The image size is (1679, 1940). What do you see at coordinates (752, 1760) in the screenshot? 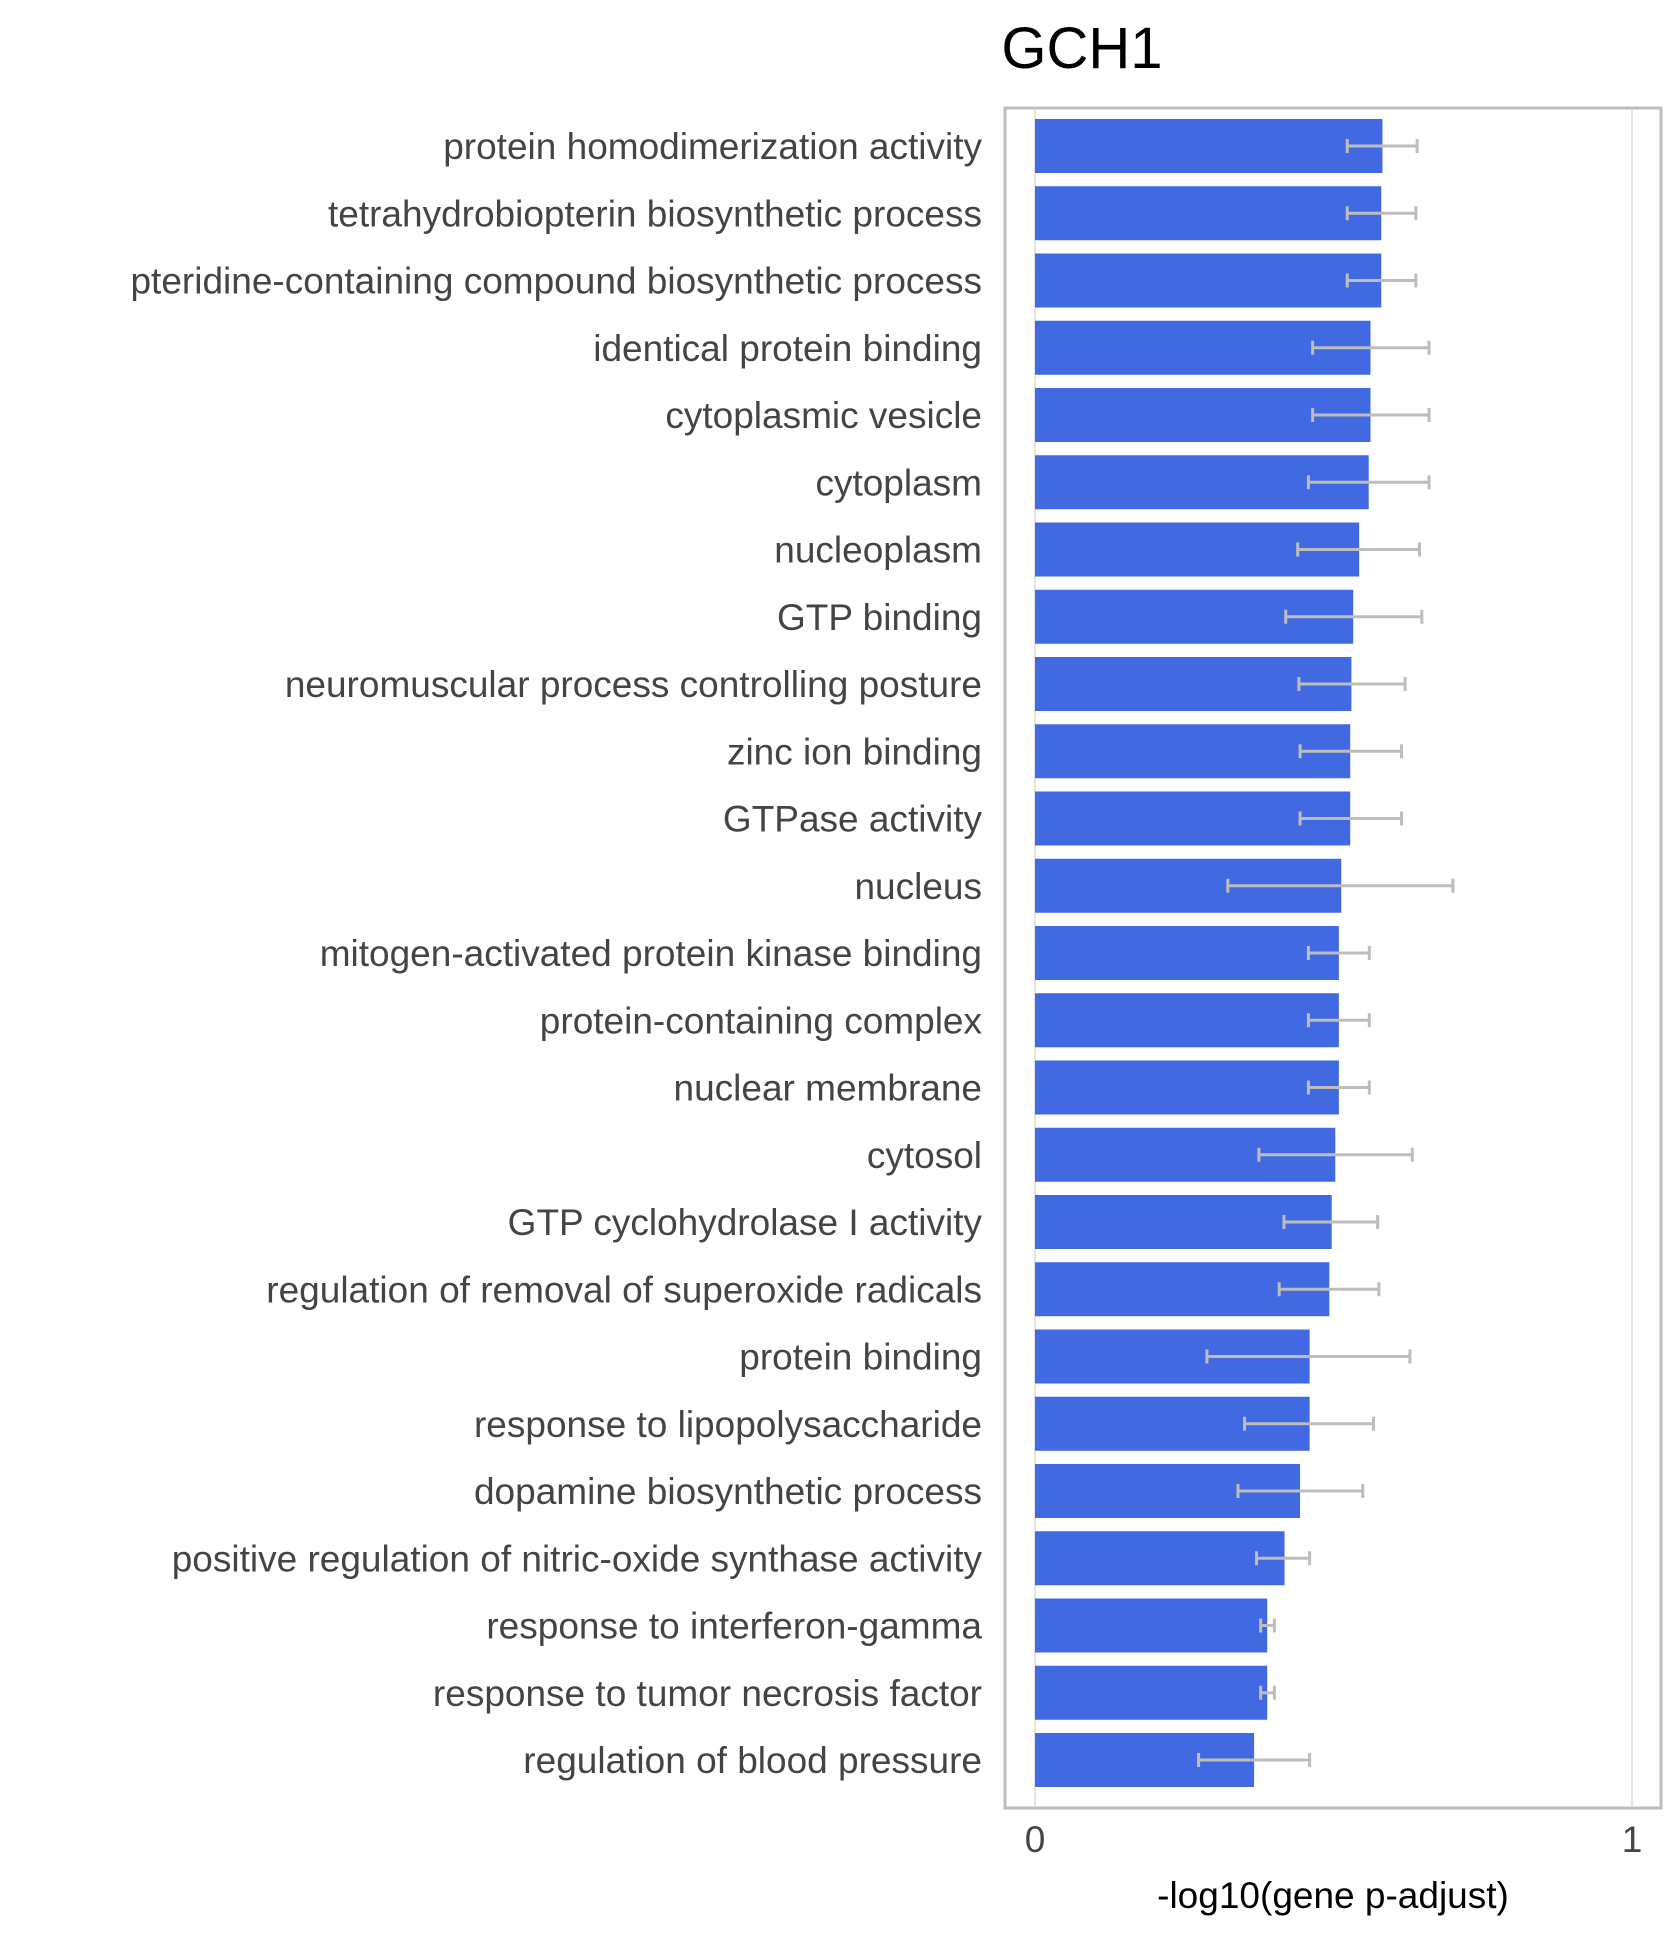
I see `category-label: regulation of blood pressure` at bounding box center [752, 1760].